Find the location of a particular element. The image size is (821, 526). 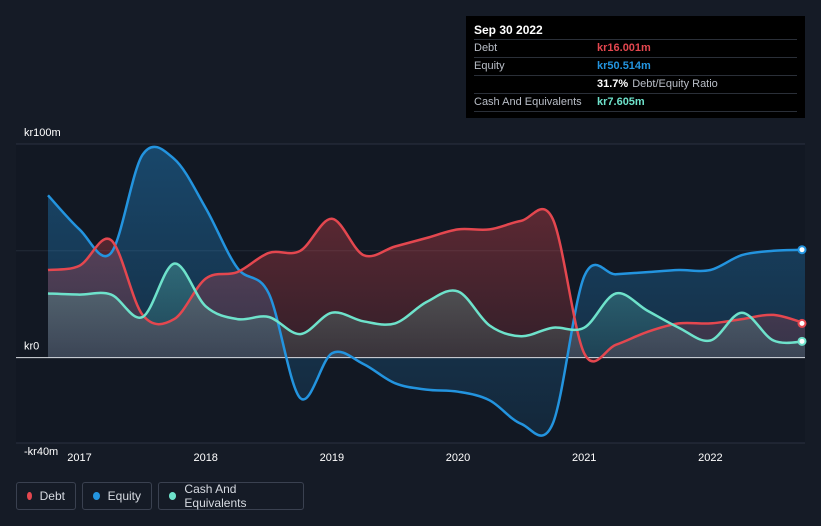

x-tick-label: 2019 is located at coordinates (332, 458).